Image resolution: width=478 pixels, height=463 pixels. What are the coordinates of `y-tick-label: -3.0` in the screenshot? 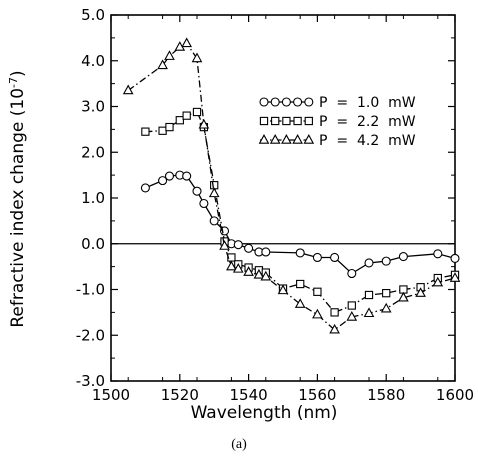 It's located at (90, 381).